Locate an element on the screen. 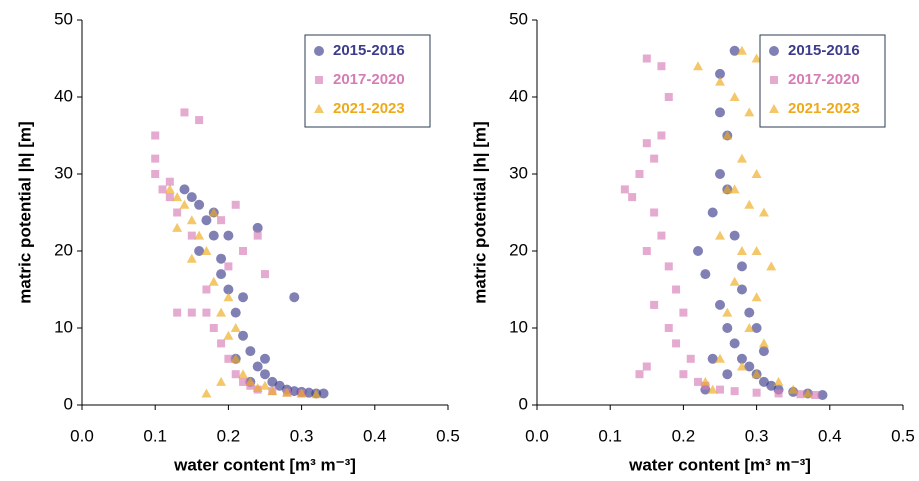 The height and width of the screenshot is (481, 919). x-tick-label: 0.3 is located at coordinates (757, 435).